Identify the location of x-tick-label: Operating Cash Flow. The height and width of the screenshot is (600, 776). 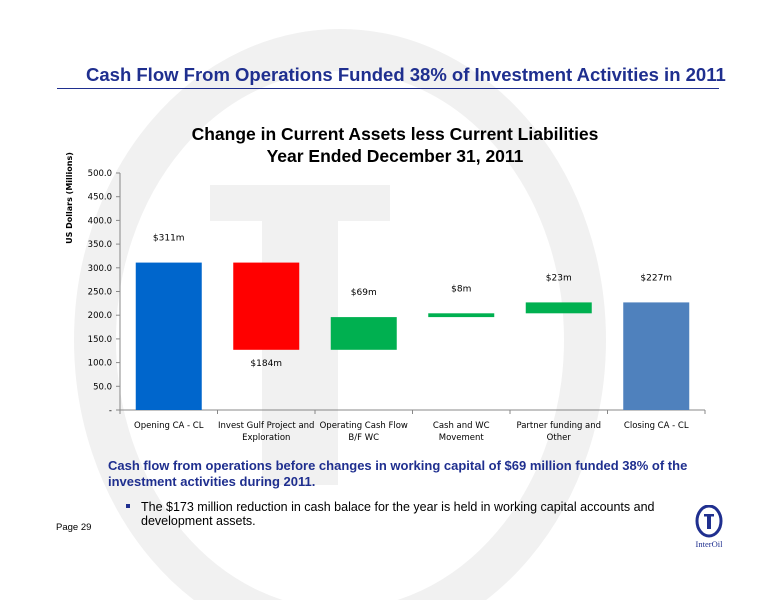
(364, 426).